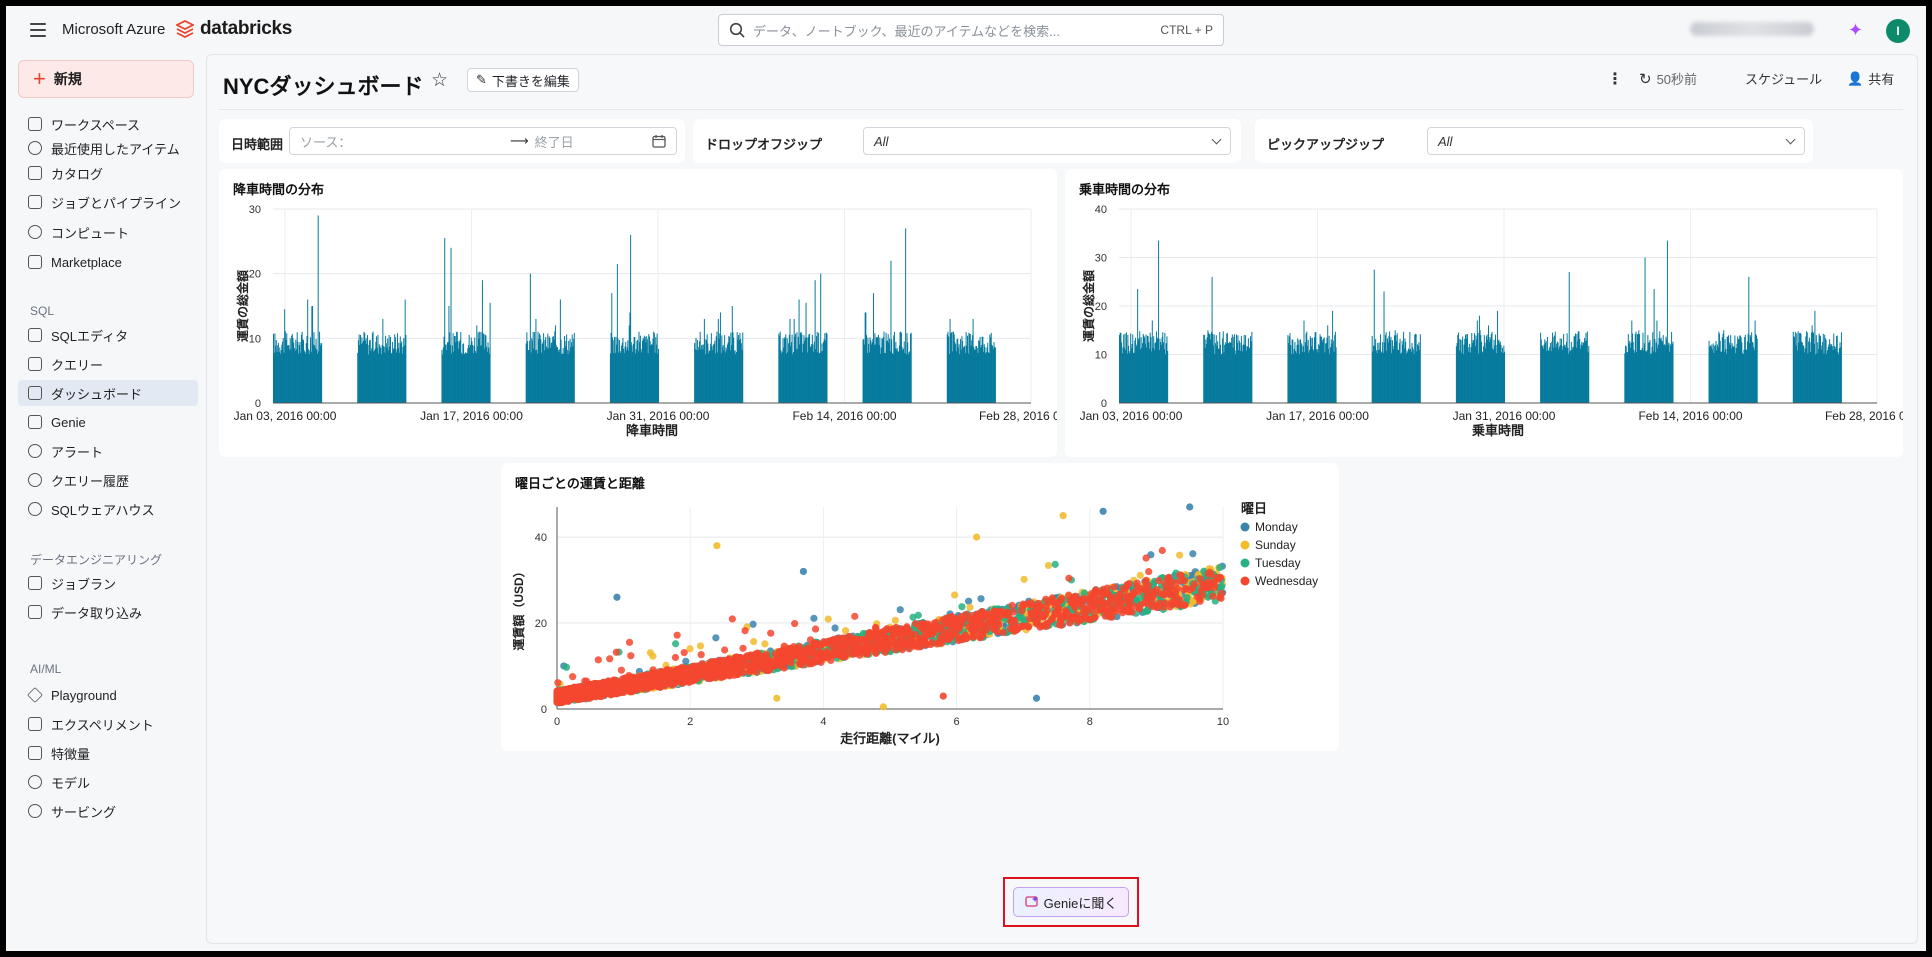 Image resolution: width=1932 pixels, height=957 pixels. I want to click on refresh-button: ↻ 50秒前, so click(1668, 78).